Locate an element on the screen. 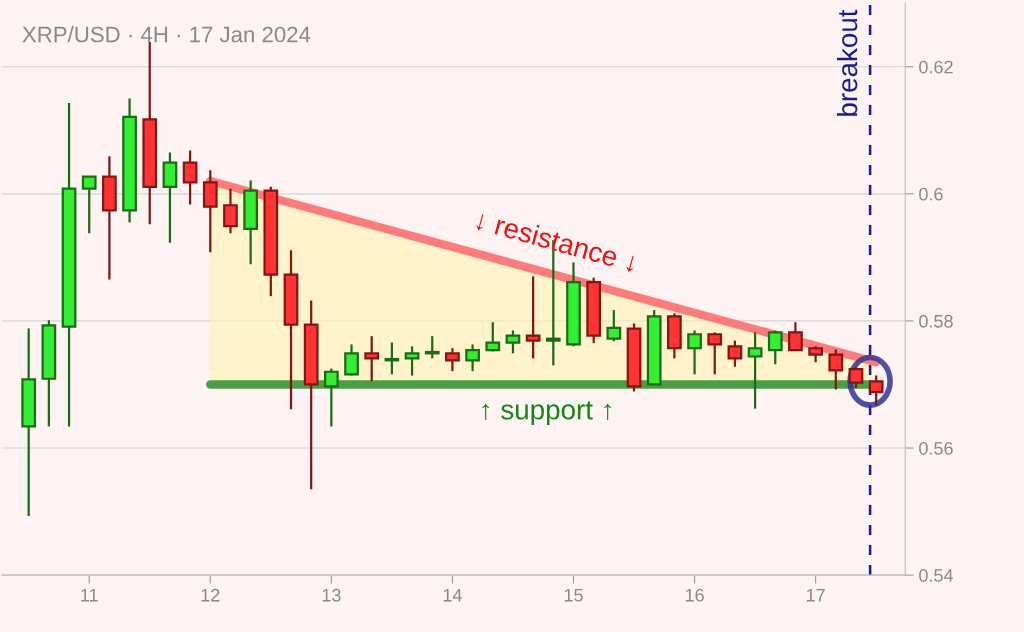 The image size is (1024, 632). text: XRP/USD · 4H · 17 Jan 2024 is located at coordinates (166, 34).